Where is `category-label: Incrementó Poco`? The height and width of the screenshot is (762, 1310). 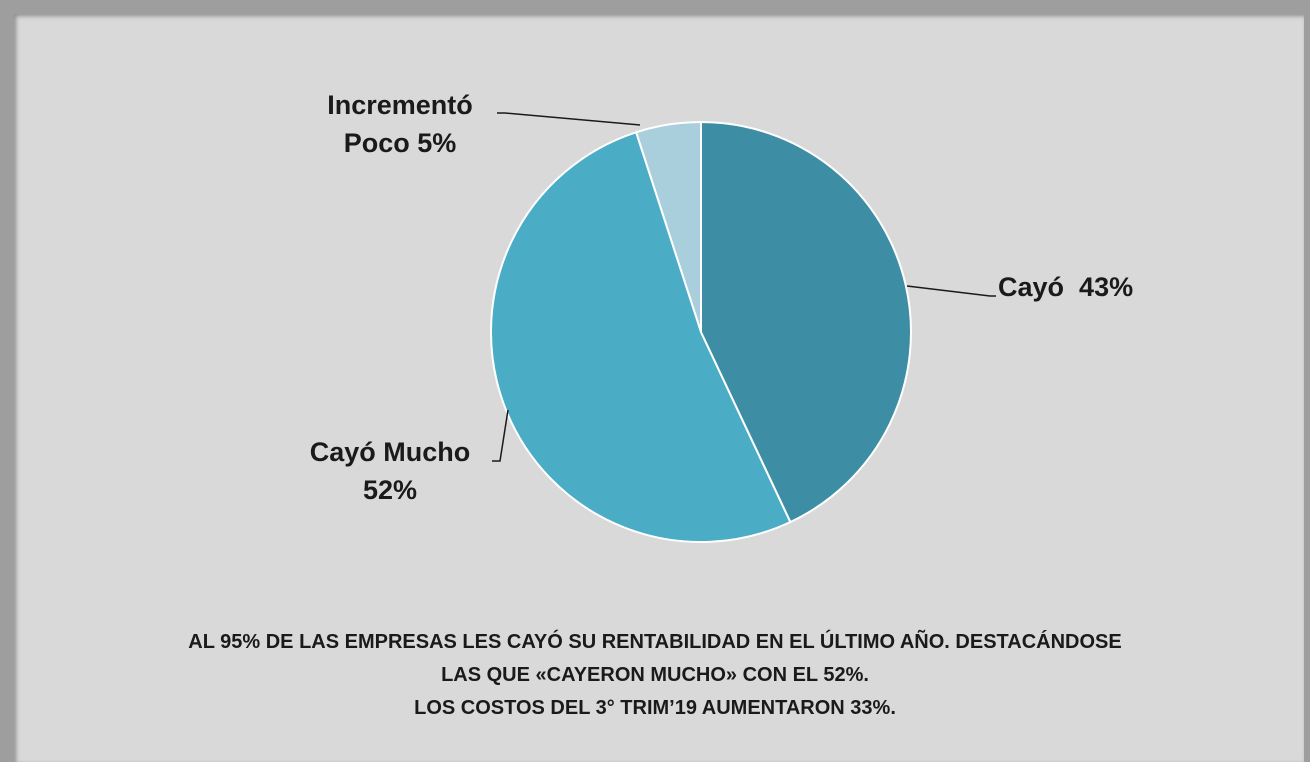 category-label: Incrementó Poco is located at coordinates (400, 124).